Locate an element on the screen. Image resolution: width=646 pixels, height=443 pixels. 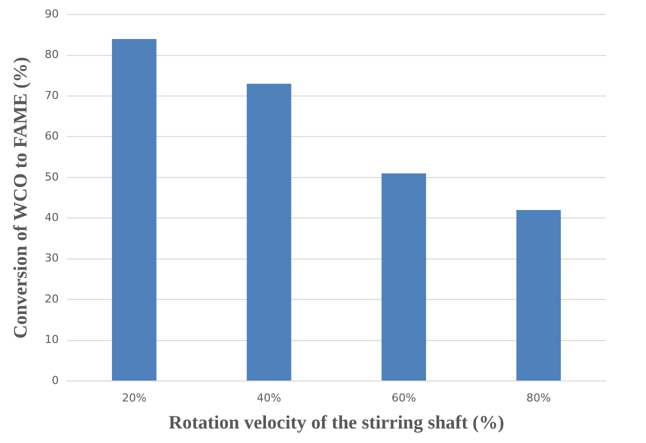
y-tick-label: 50 is located at coordinates (51, 177).